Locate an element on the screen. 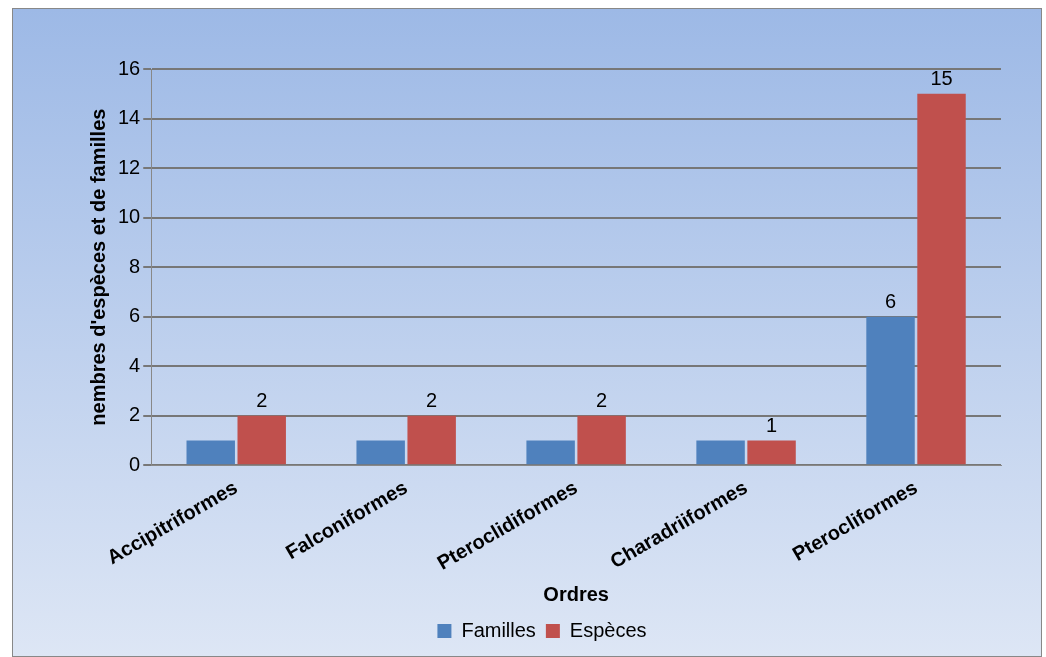 The width and height of the screenshot is (1046, 657). data-label: 6 is located at coordinates (890, 301).